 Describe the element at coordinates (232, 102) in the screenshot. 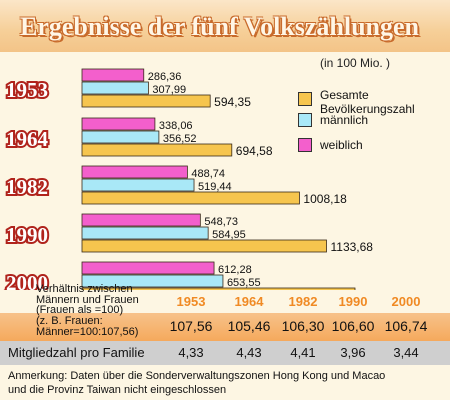

I see `bar-label-1953-total: 594,35` at that location.